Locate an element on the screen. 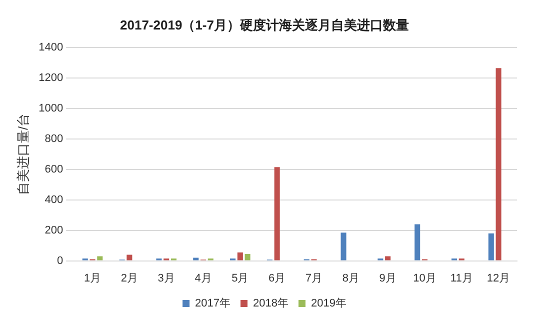 The image size is (539, 329). legend-label: 2017年 is located at coordinates (213, 304).